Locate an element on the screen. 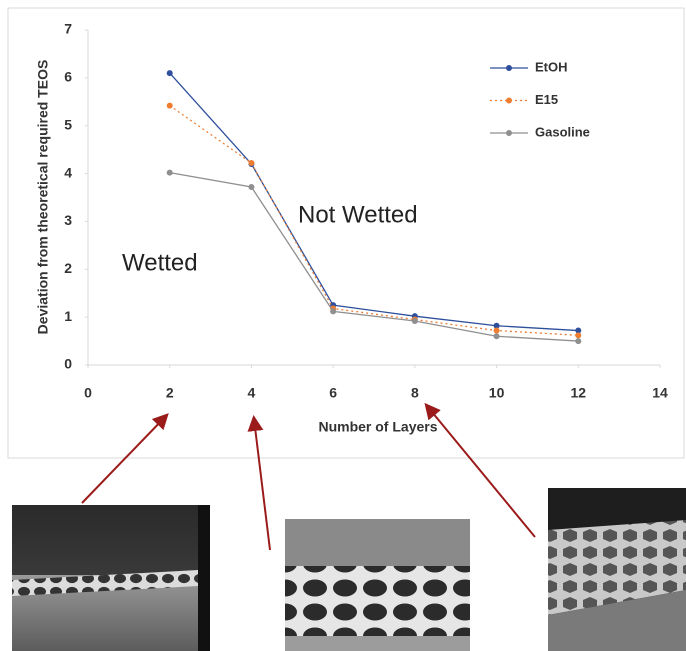 This screenshot has height=651, width=686. x-tick-label: 0 is located at coordinates (88, 393).